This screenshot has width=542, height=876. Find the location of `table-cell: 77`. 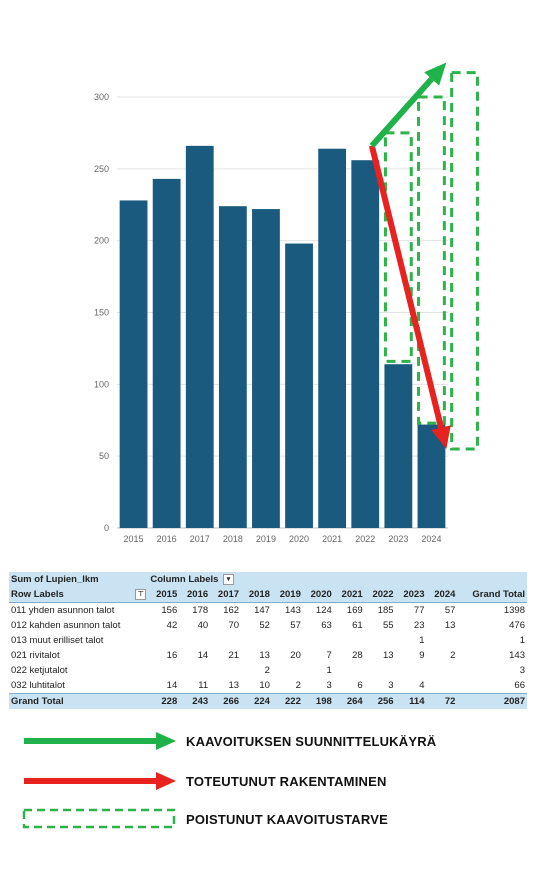

table-cell: 77 is located at coordinates (419, 610).